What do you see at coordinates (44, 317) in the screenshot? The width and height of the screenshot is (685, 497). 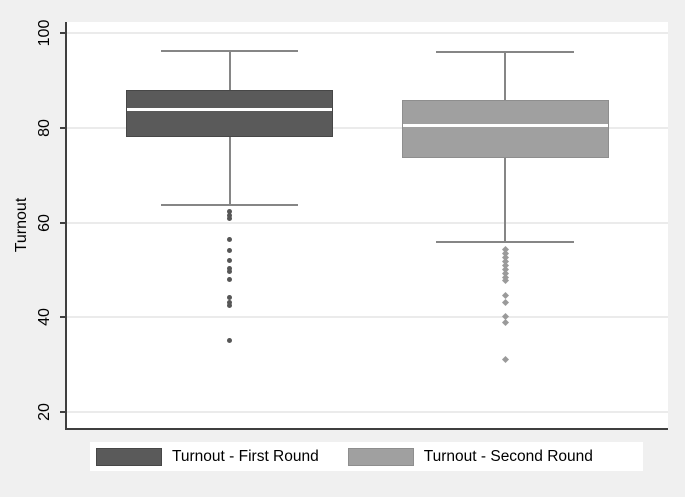 I see `y-tick-label-40: 40` at bounding box center [44, 317].